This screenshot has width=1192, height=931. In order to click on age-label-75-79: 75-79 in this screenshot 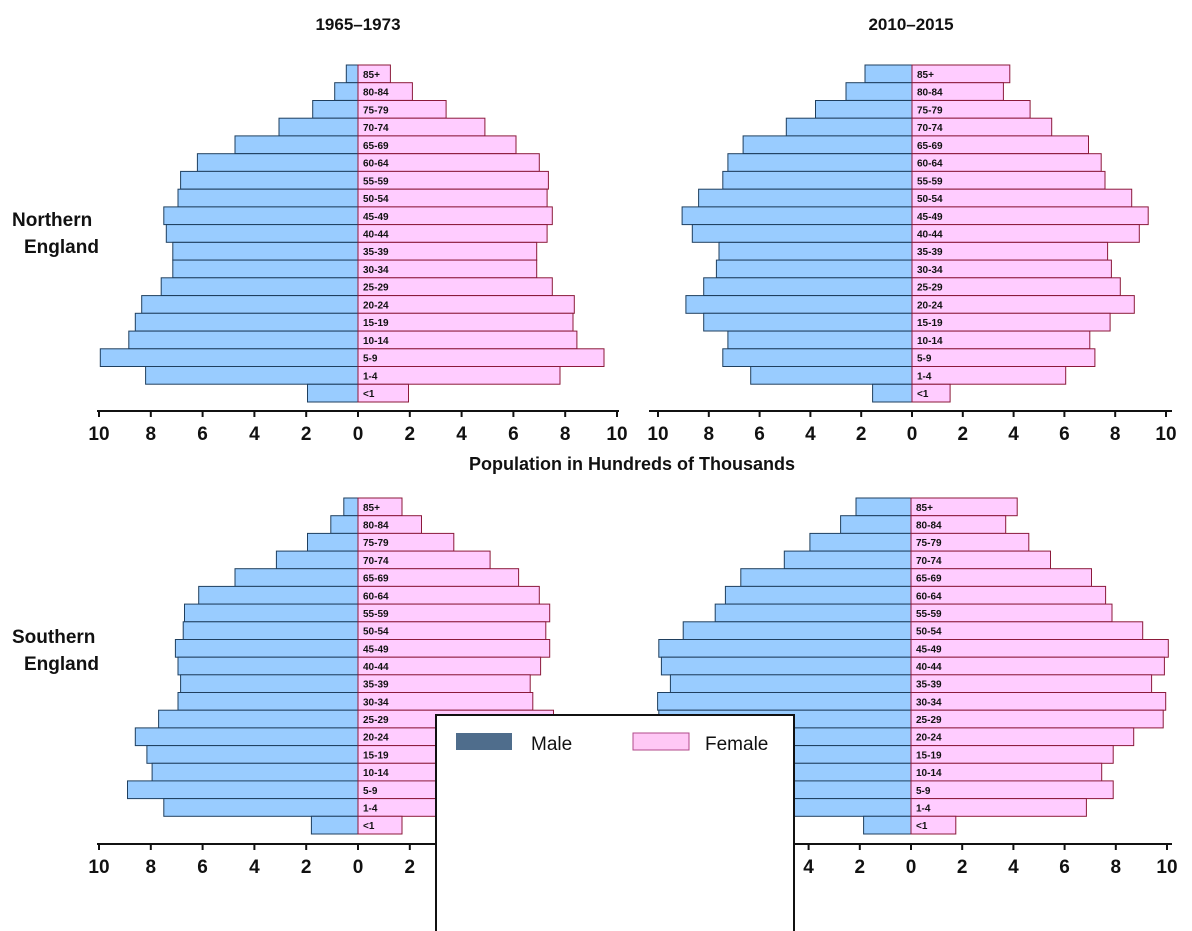, I will do `click(930, 110)`.